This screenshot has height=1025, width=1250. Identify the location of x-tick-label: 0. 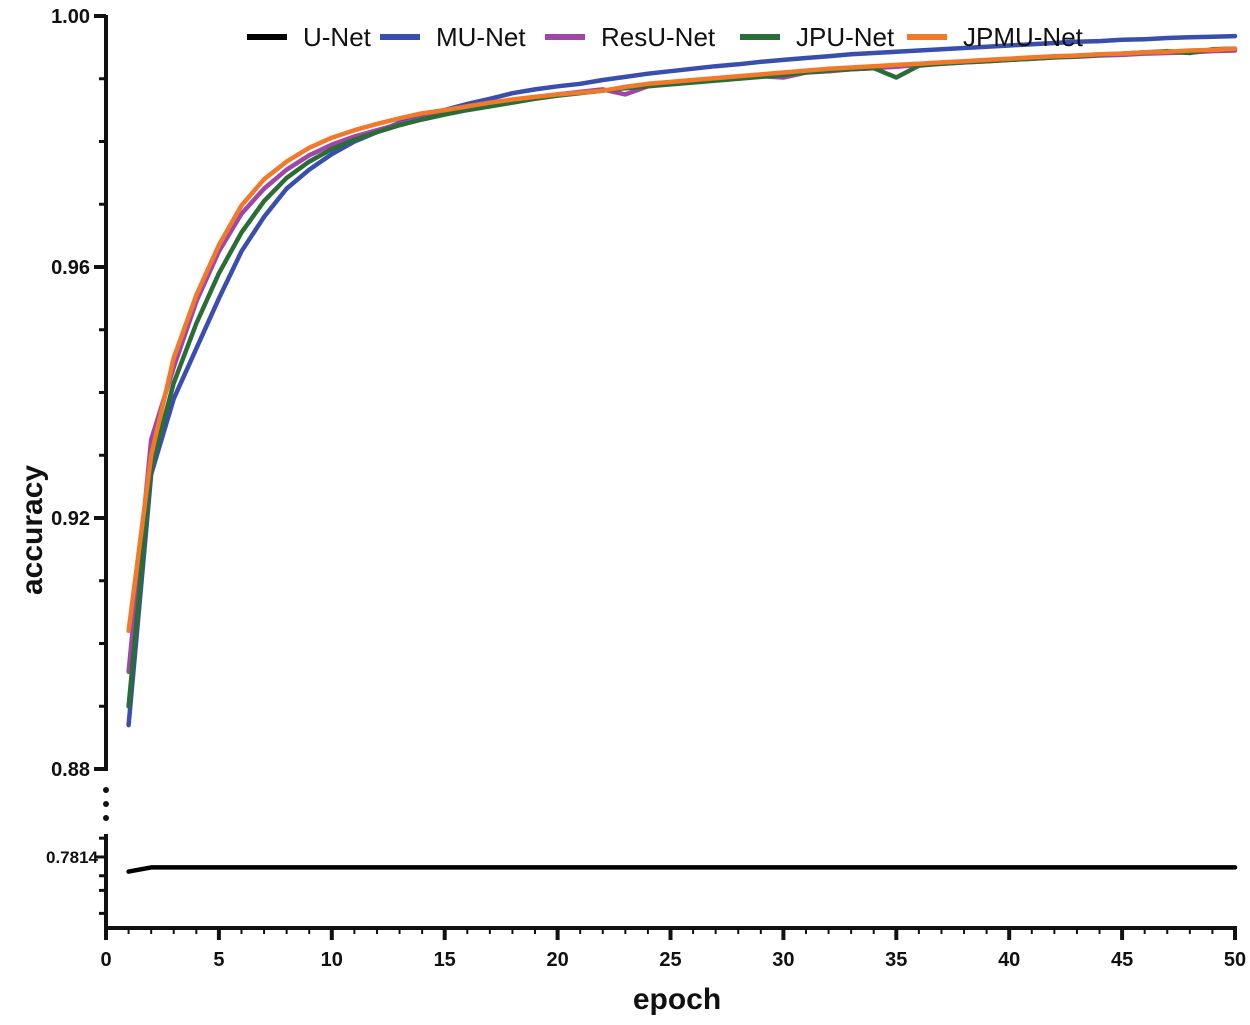
(105, 960).